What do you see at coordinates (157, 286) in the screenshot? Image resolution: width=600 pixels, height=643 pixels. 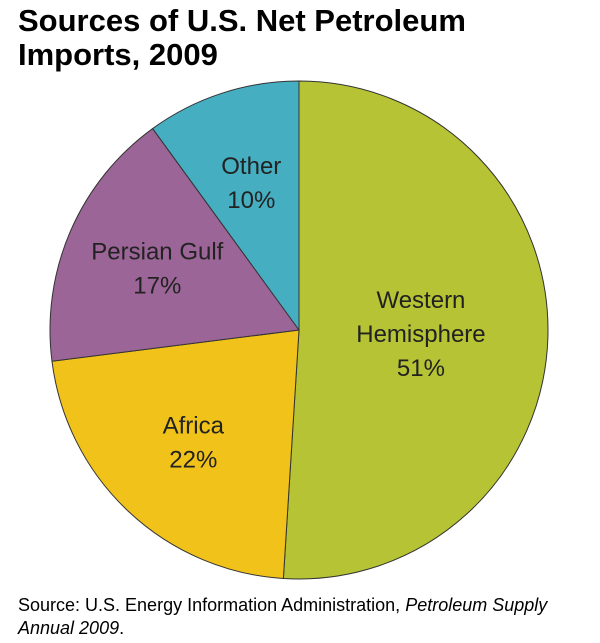 I see `value-label: 17%` at bounding box center [157, 286].